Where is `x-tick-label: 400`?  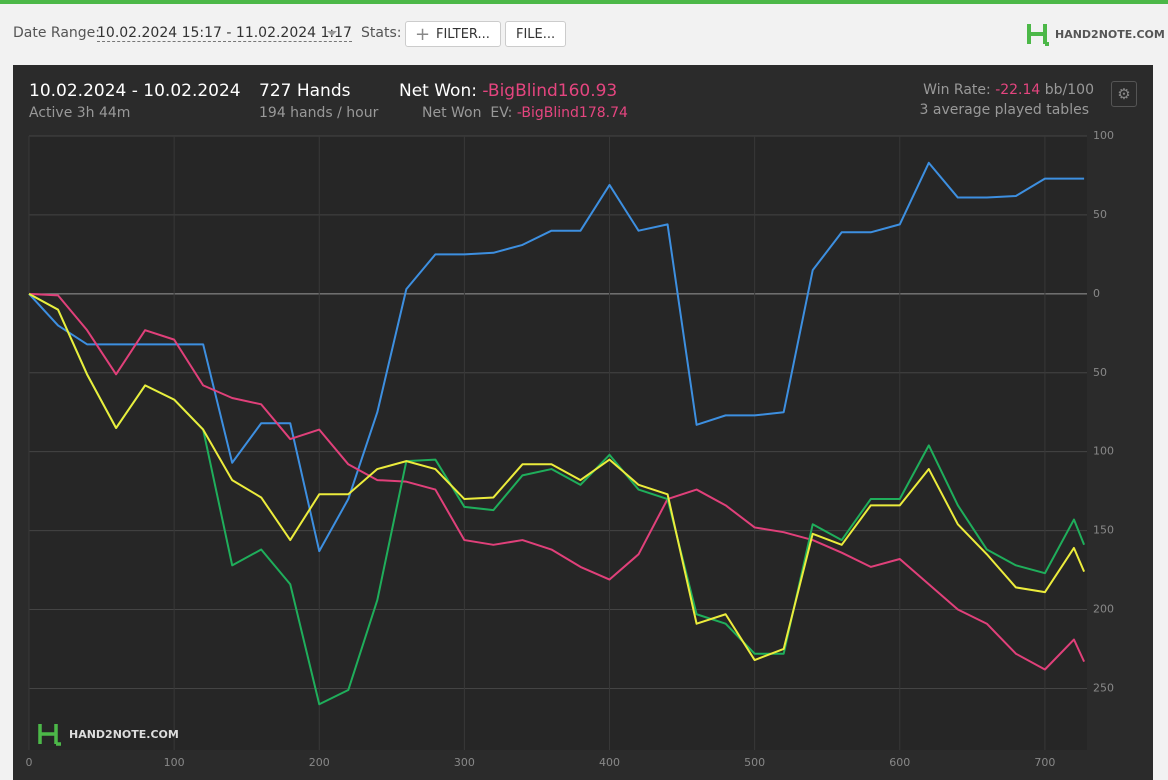 x-tick-label: 400 is located at coordinates (609, 762).